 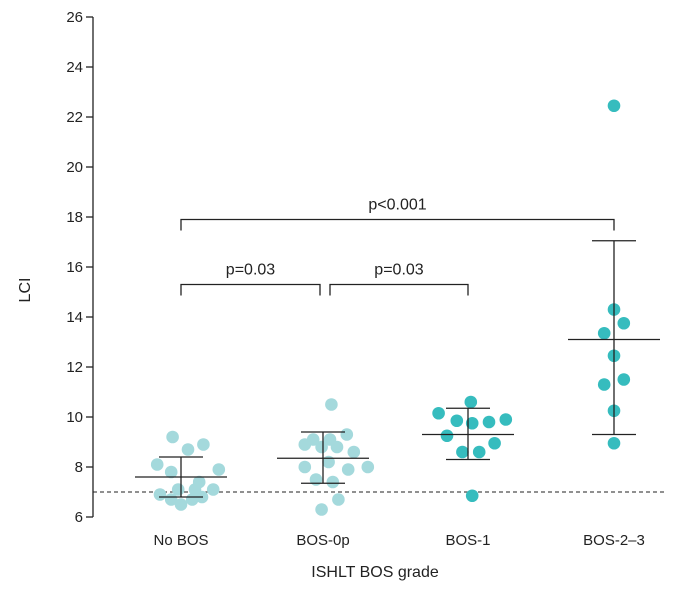 What do you see at coordinates (79, 517) in the screenshot?
I see `y-tick-label: 6` at bounding box center [79, 517].